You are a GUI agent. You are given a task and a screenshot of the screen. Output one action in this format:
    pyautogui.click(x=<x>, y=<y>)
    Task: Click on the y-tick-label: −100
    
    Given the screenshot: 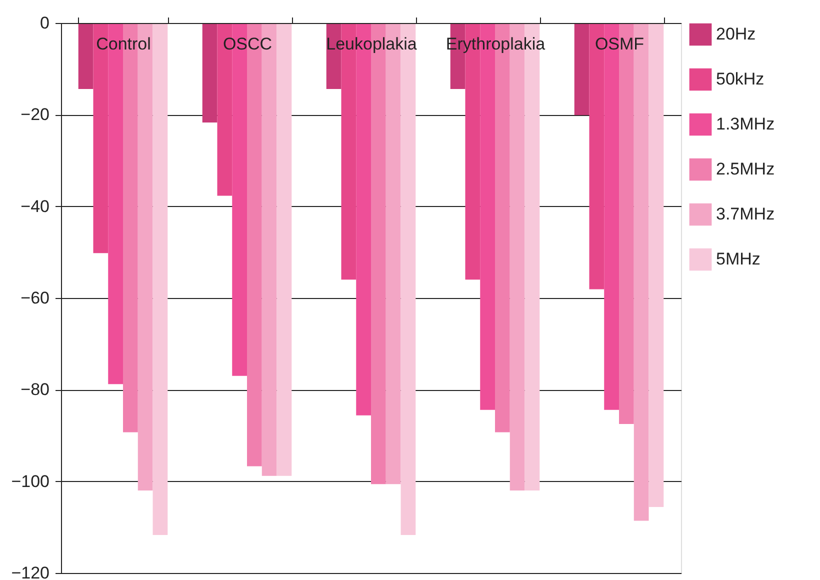 What is the action you would take?
    pyautogui.click(x=30, y=481)
    